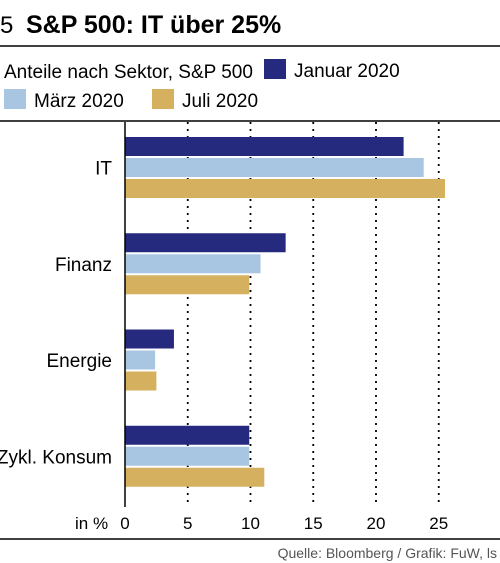 This screenshot has height=563, width=500. I want to click on source-note: Quelle: Bloomberg / Grafik: FuW, ls, so click(387, 553).